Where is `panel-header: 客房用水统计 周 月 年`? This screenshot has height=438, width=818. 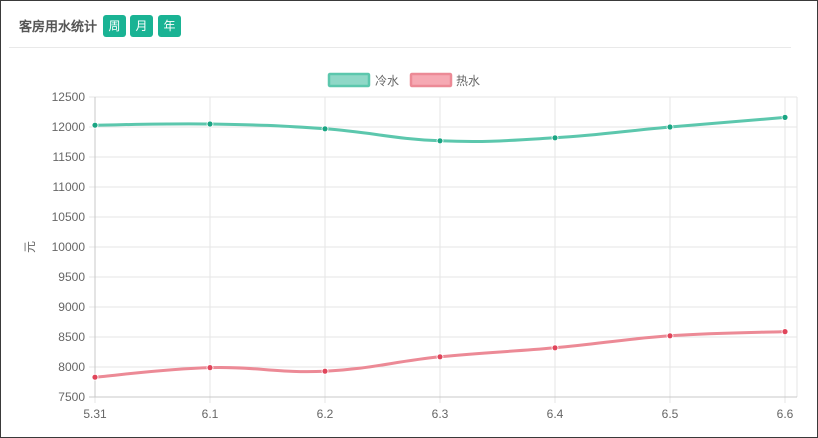
panel-header: 客房用水统计 周 月 年 is located at coordinates (400, 29).